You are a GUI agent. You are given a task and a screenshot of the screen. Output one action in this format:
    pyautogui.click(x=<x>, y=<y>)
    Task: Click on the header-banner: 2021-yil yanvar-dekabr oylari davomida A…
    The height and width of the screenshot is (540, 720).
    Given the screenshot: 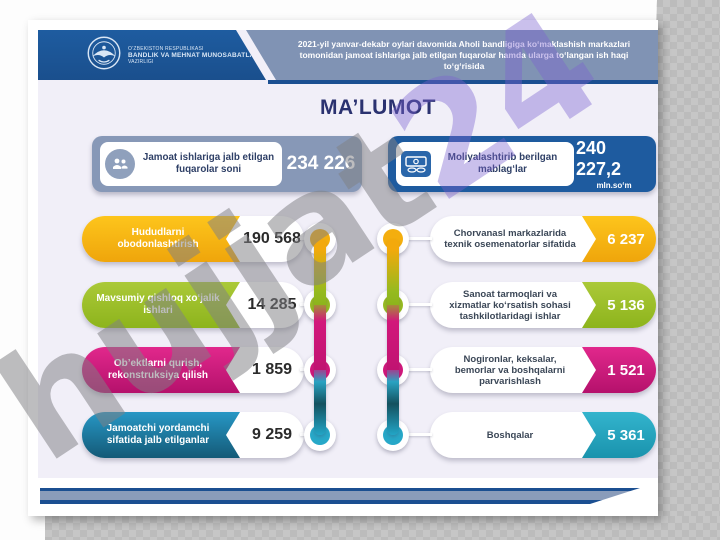 What is the action you would take?
    pyautogui.click(x=452, y=55)
    